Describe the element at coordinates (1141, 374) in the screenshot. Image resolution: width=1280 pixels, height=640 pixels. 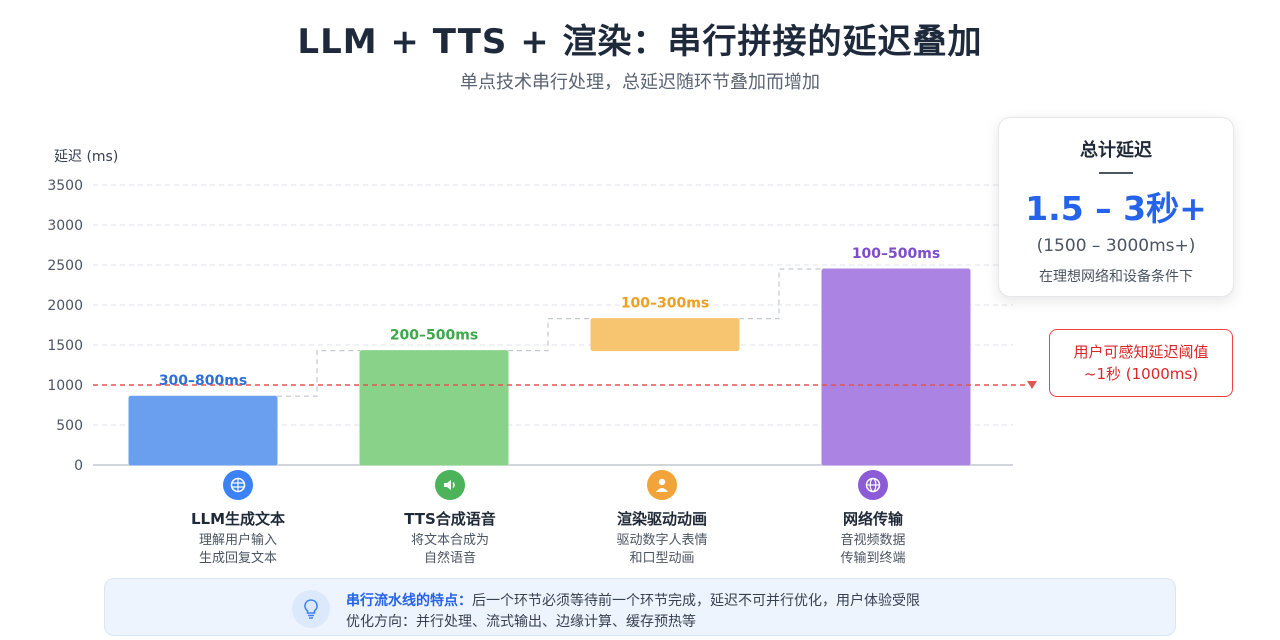
I see `threshold-note-value: ~1秒 (1000ms)` at that location.